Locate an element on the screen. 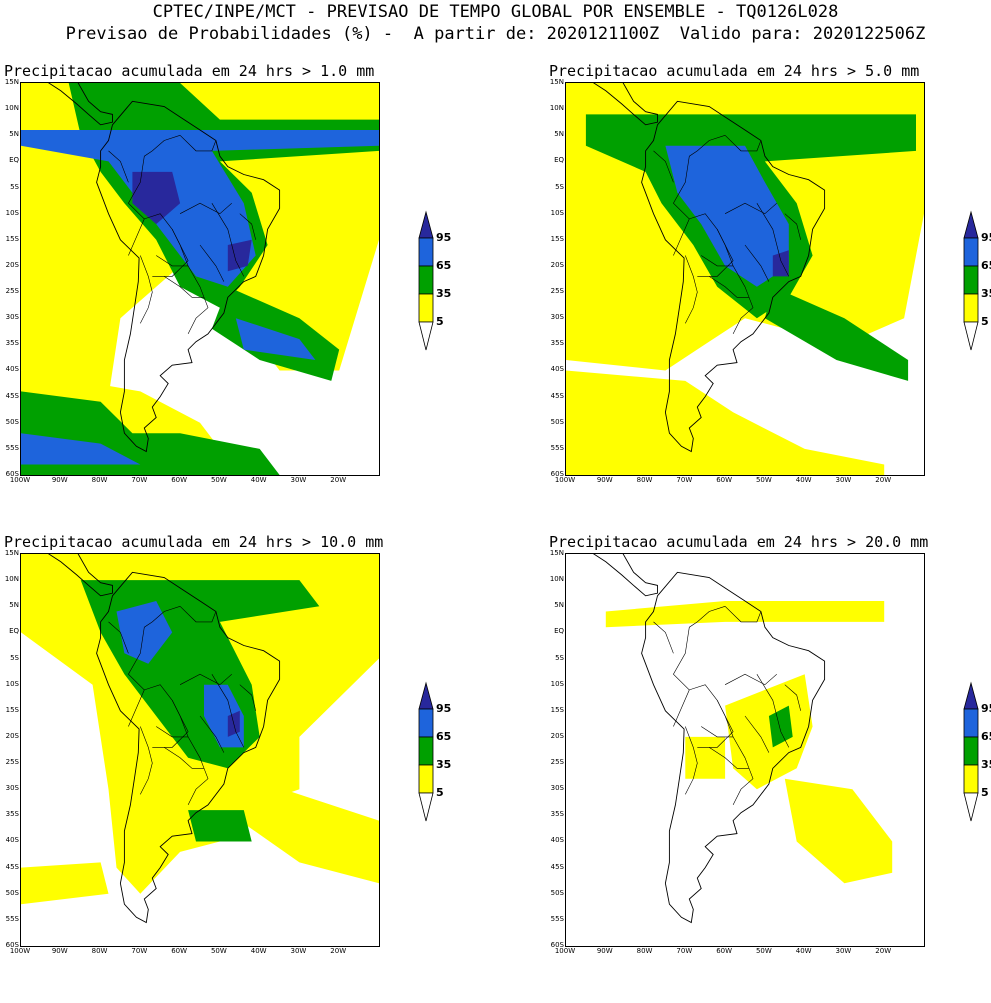 Image resolution: width=991 pixels, height=1003 pixels. lon-tick-label: 80W is located at coordinates (644, 480).